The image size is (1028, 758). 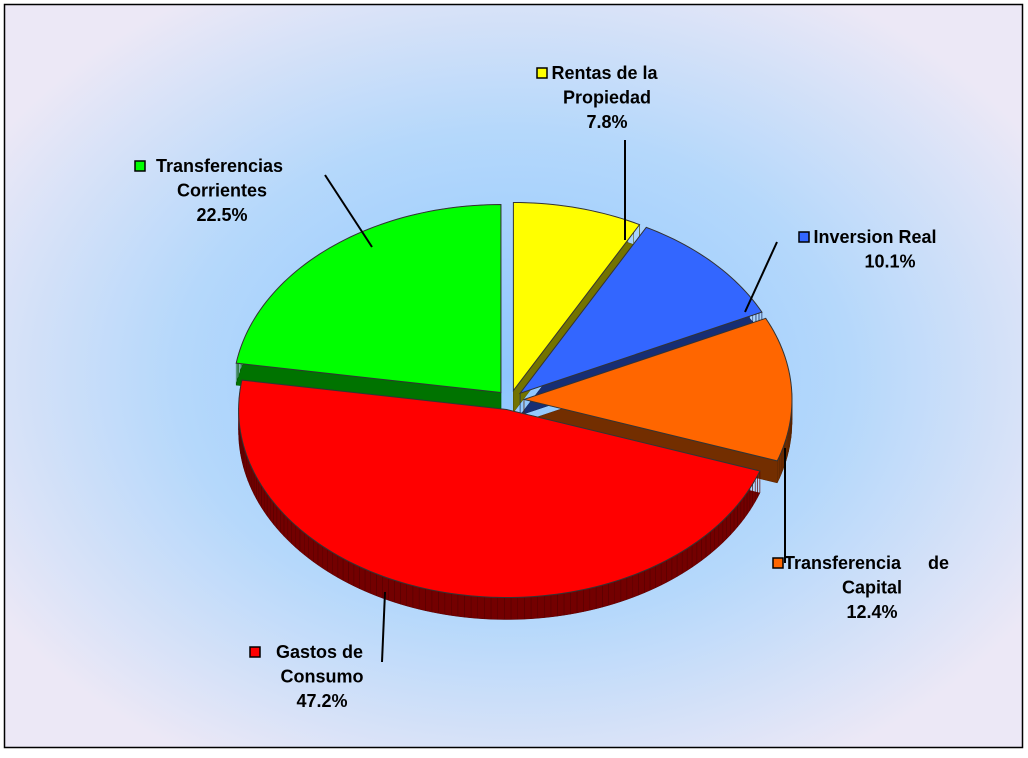 I want to click on value-label: 7.8%, so click(x=606, y=122).